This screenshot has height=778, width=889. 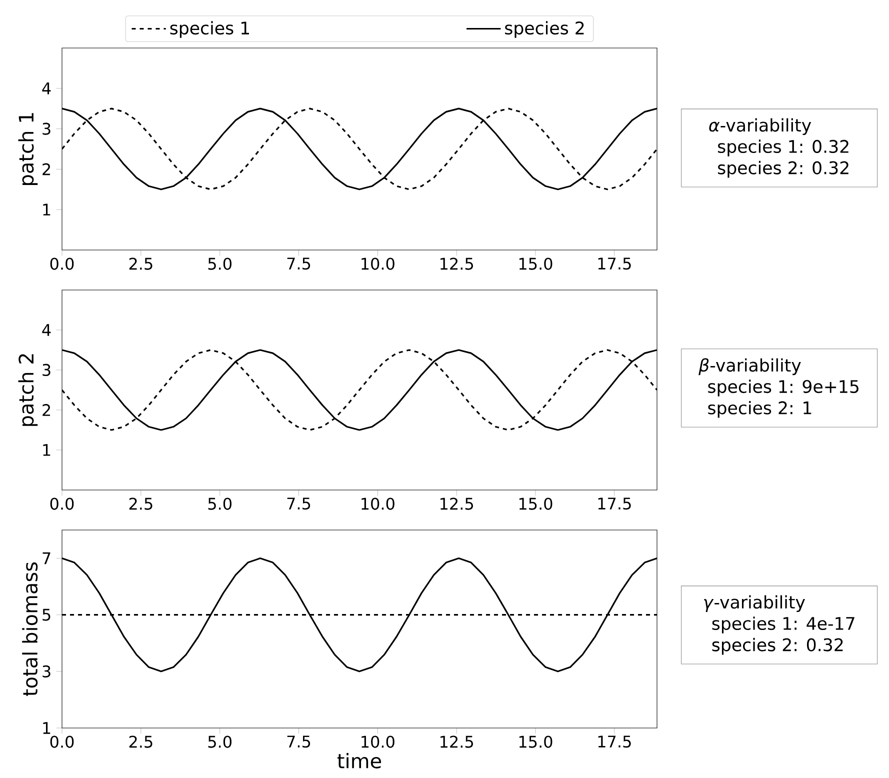 What do you see at coordinates (783, 148) in the screenshot?
I see `text: species 1: 0.32` at bounding box center [783, 148].